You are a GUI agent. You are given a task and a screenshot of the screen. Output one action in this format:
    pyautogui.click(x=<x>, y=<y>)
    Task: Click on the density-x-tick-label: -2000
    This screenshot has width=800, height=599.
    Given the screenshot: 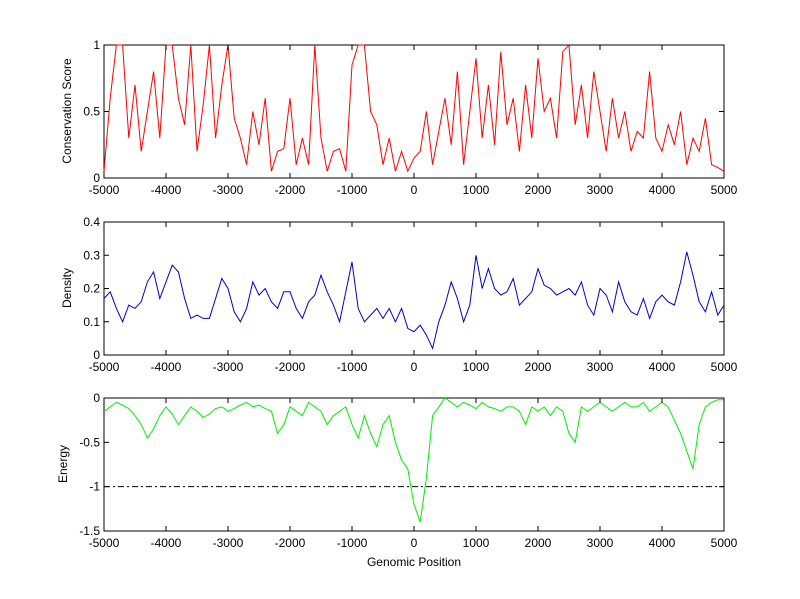 What is the action you would take?
    pyautogui.click(x=290, y=367)
    